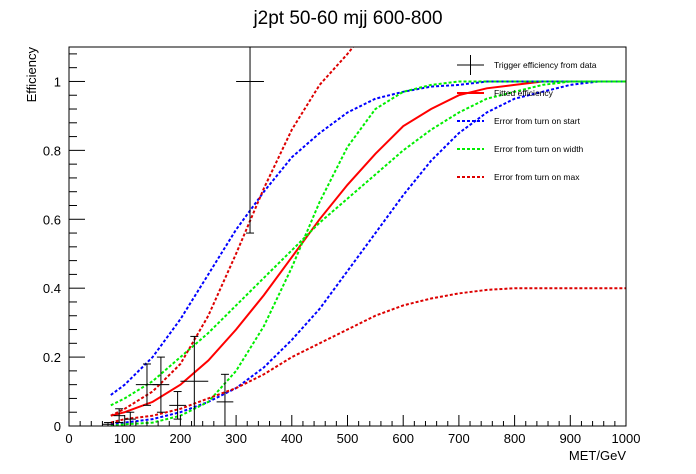 This screenshot has width=696, height=474. I want to click on legend-label: Error from turn on max, so click(537, 177).